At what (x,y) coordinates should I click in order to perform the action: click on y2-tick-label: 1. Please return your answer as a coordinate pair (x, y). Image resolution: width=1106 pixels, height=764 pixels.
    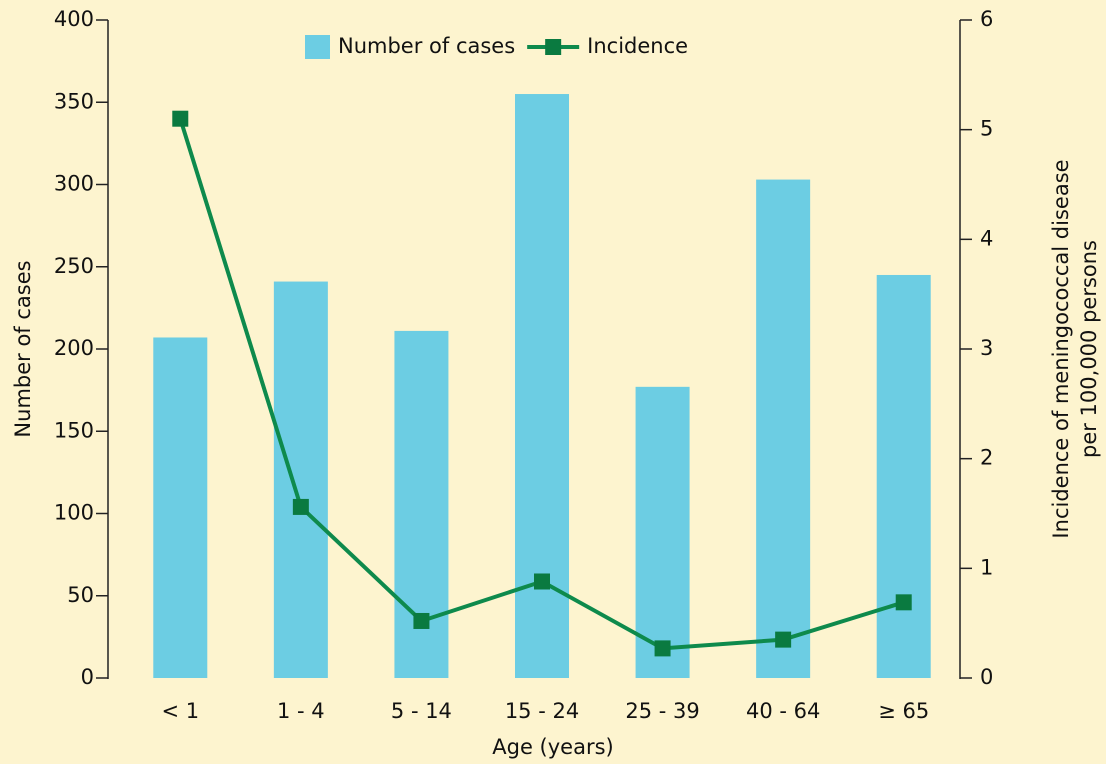
    Looking at the image, I should click on (986, 567).